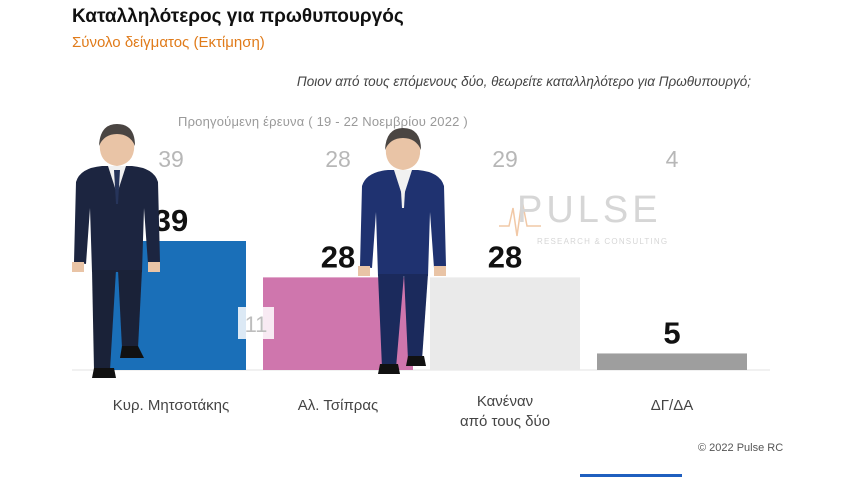 The image size is (851, 478). What do you see at coordinates (171, 159) in the screenshot?
I see `previous-value-0: 39` at bounding box center [171, 159].